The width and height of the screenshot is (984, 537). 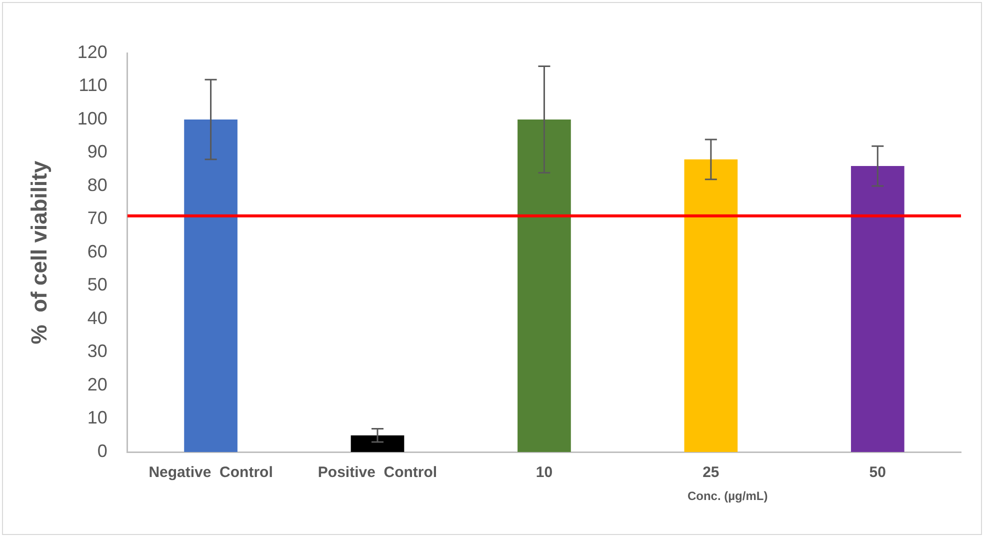 What do you see at coordinates (39, 252) in the screenshot?
I see `y-axis-title: % of cell viability` at bounding box center [39, 252].